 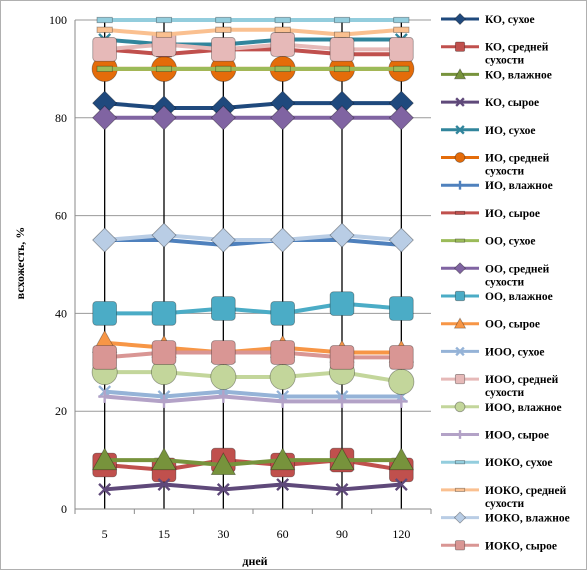 I want to click on legend-item: ИОО, средней сухости, so click(x=500, y=386).